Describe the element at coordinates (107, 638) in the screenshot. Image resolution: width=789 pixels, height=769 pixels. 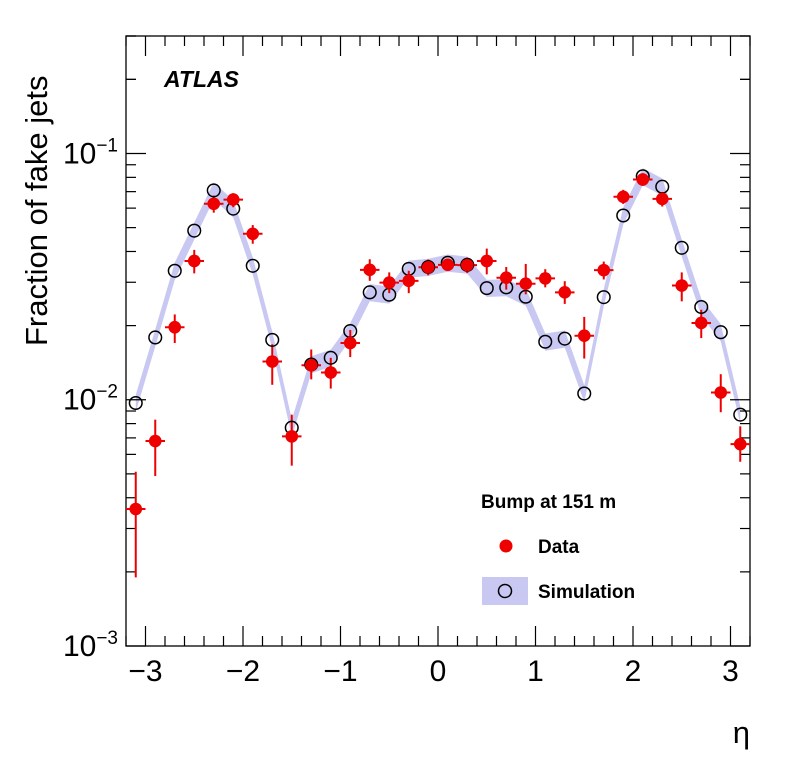
I see `y-tick-exponent: −3` at that location.